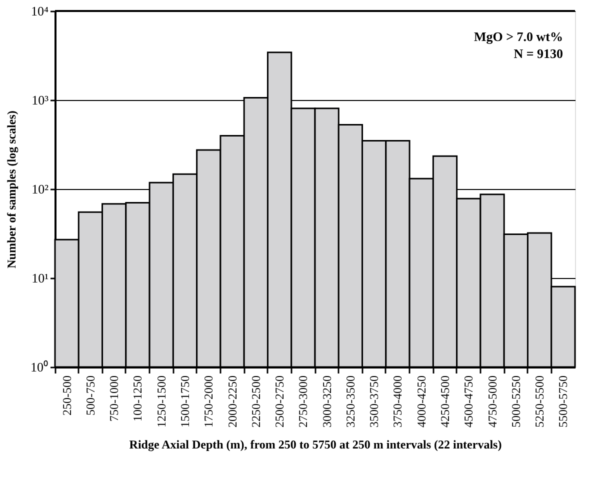  Describe the element at coordinates (421, 402) in the screenshot. I see `x-tick-label: 4000-4250` at that location.